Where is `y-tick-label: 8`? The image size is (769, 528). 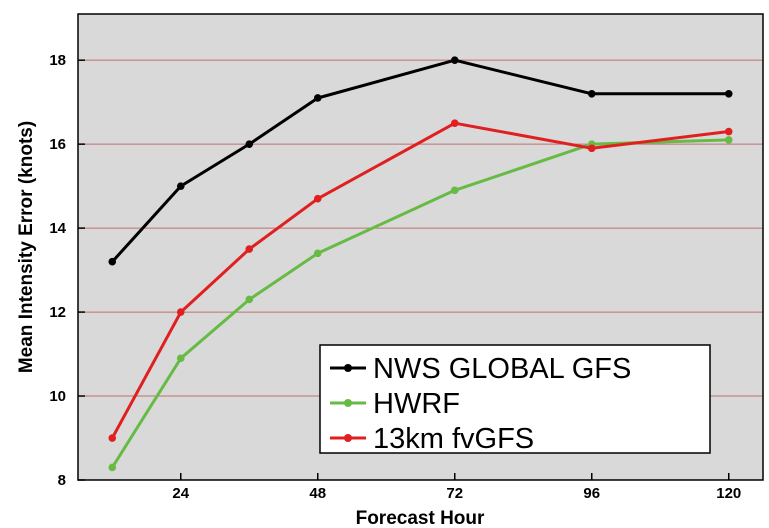 y-tick-label: 8 is located at coordinates (62, 480).